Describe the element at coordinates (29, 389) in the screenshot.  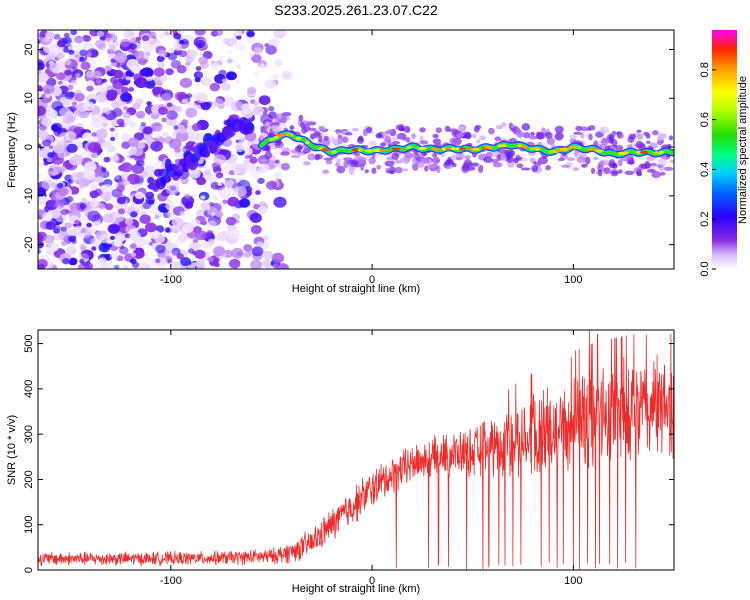
I see `y-tick-label: 400` at that location.